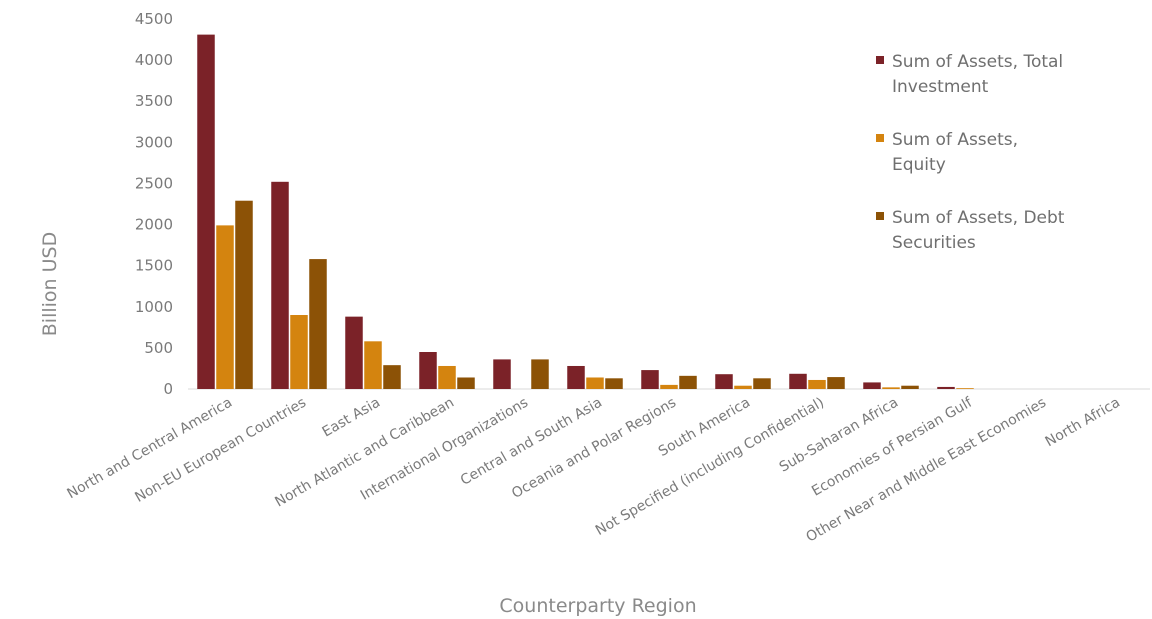 The height and width of the screenshot is (619, 1152). Describe the element at coordinates (839, 435) in the screenshot. I see `x-tick-label: Sub-Saharan Africa` at that location.